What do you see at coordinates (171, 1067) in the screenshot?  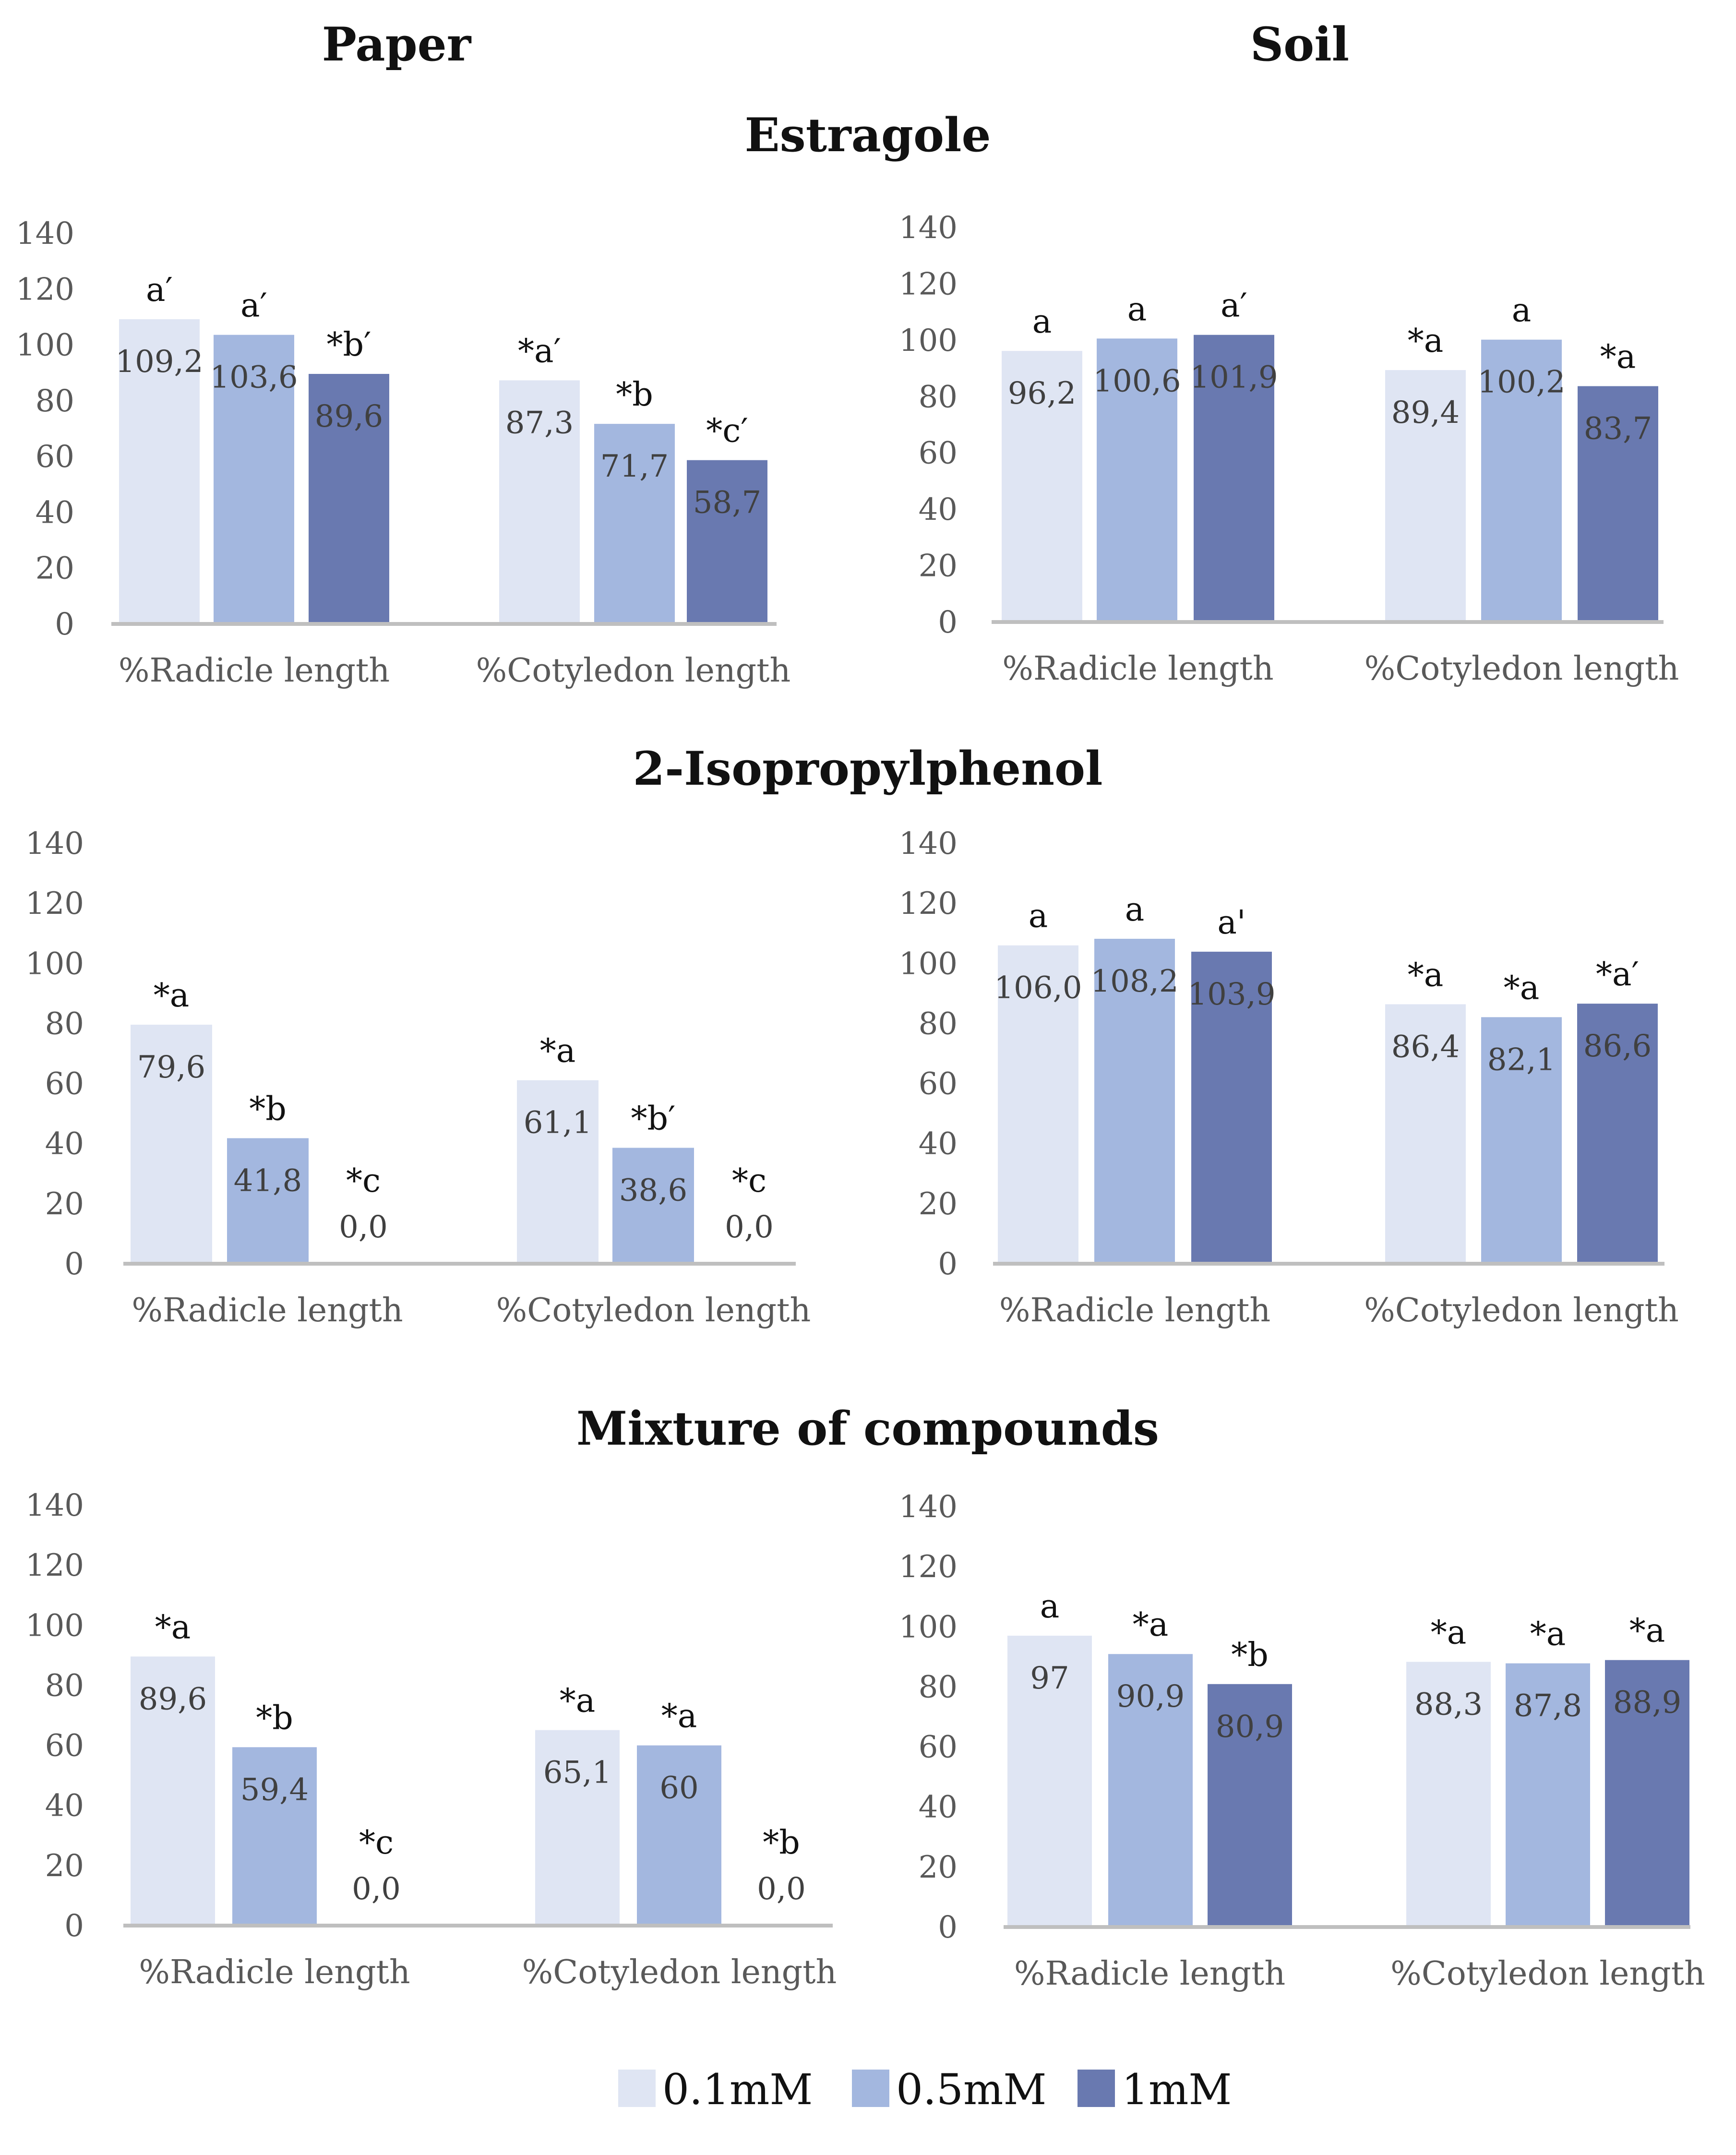 I see `data-label: 79,6` at bounding box center [171, 1067].